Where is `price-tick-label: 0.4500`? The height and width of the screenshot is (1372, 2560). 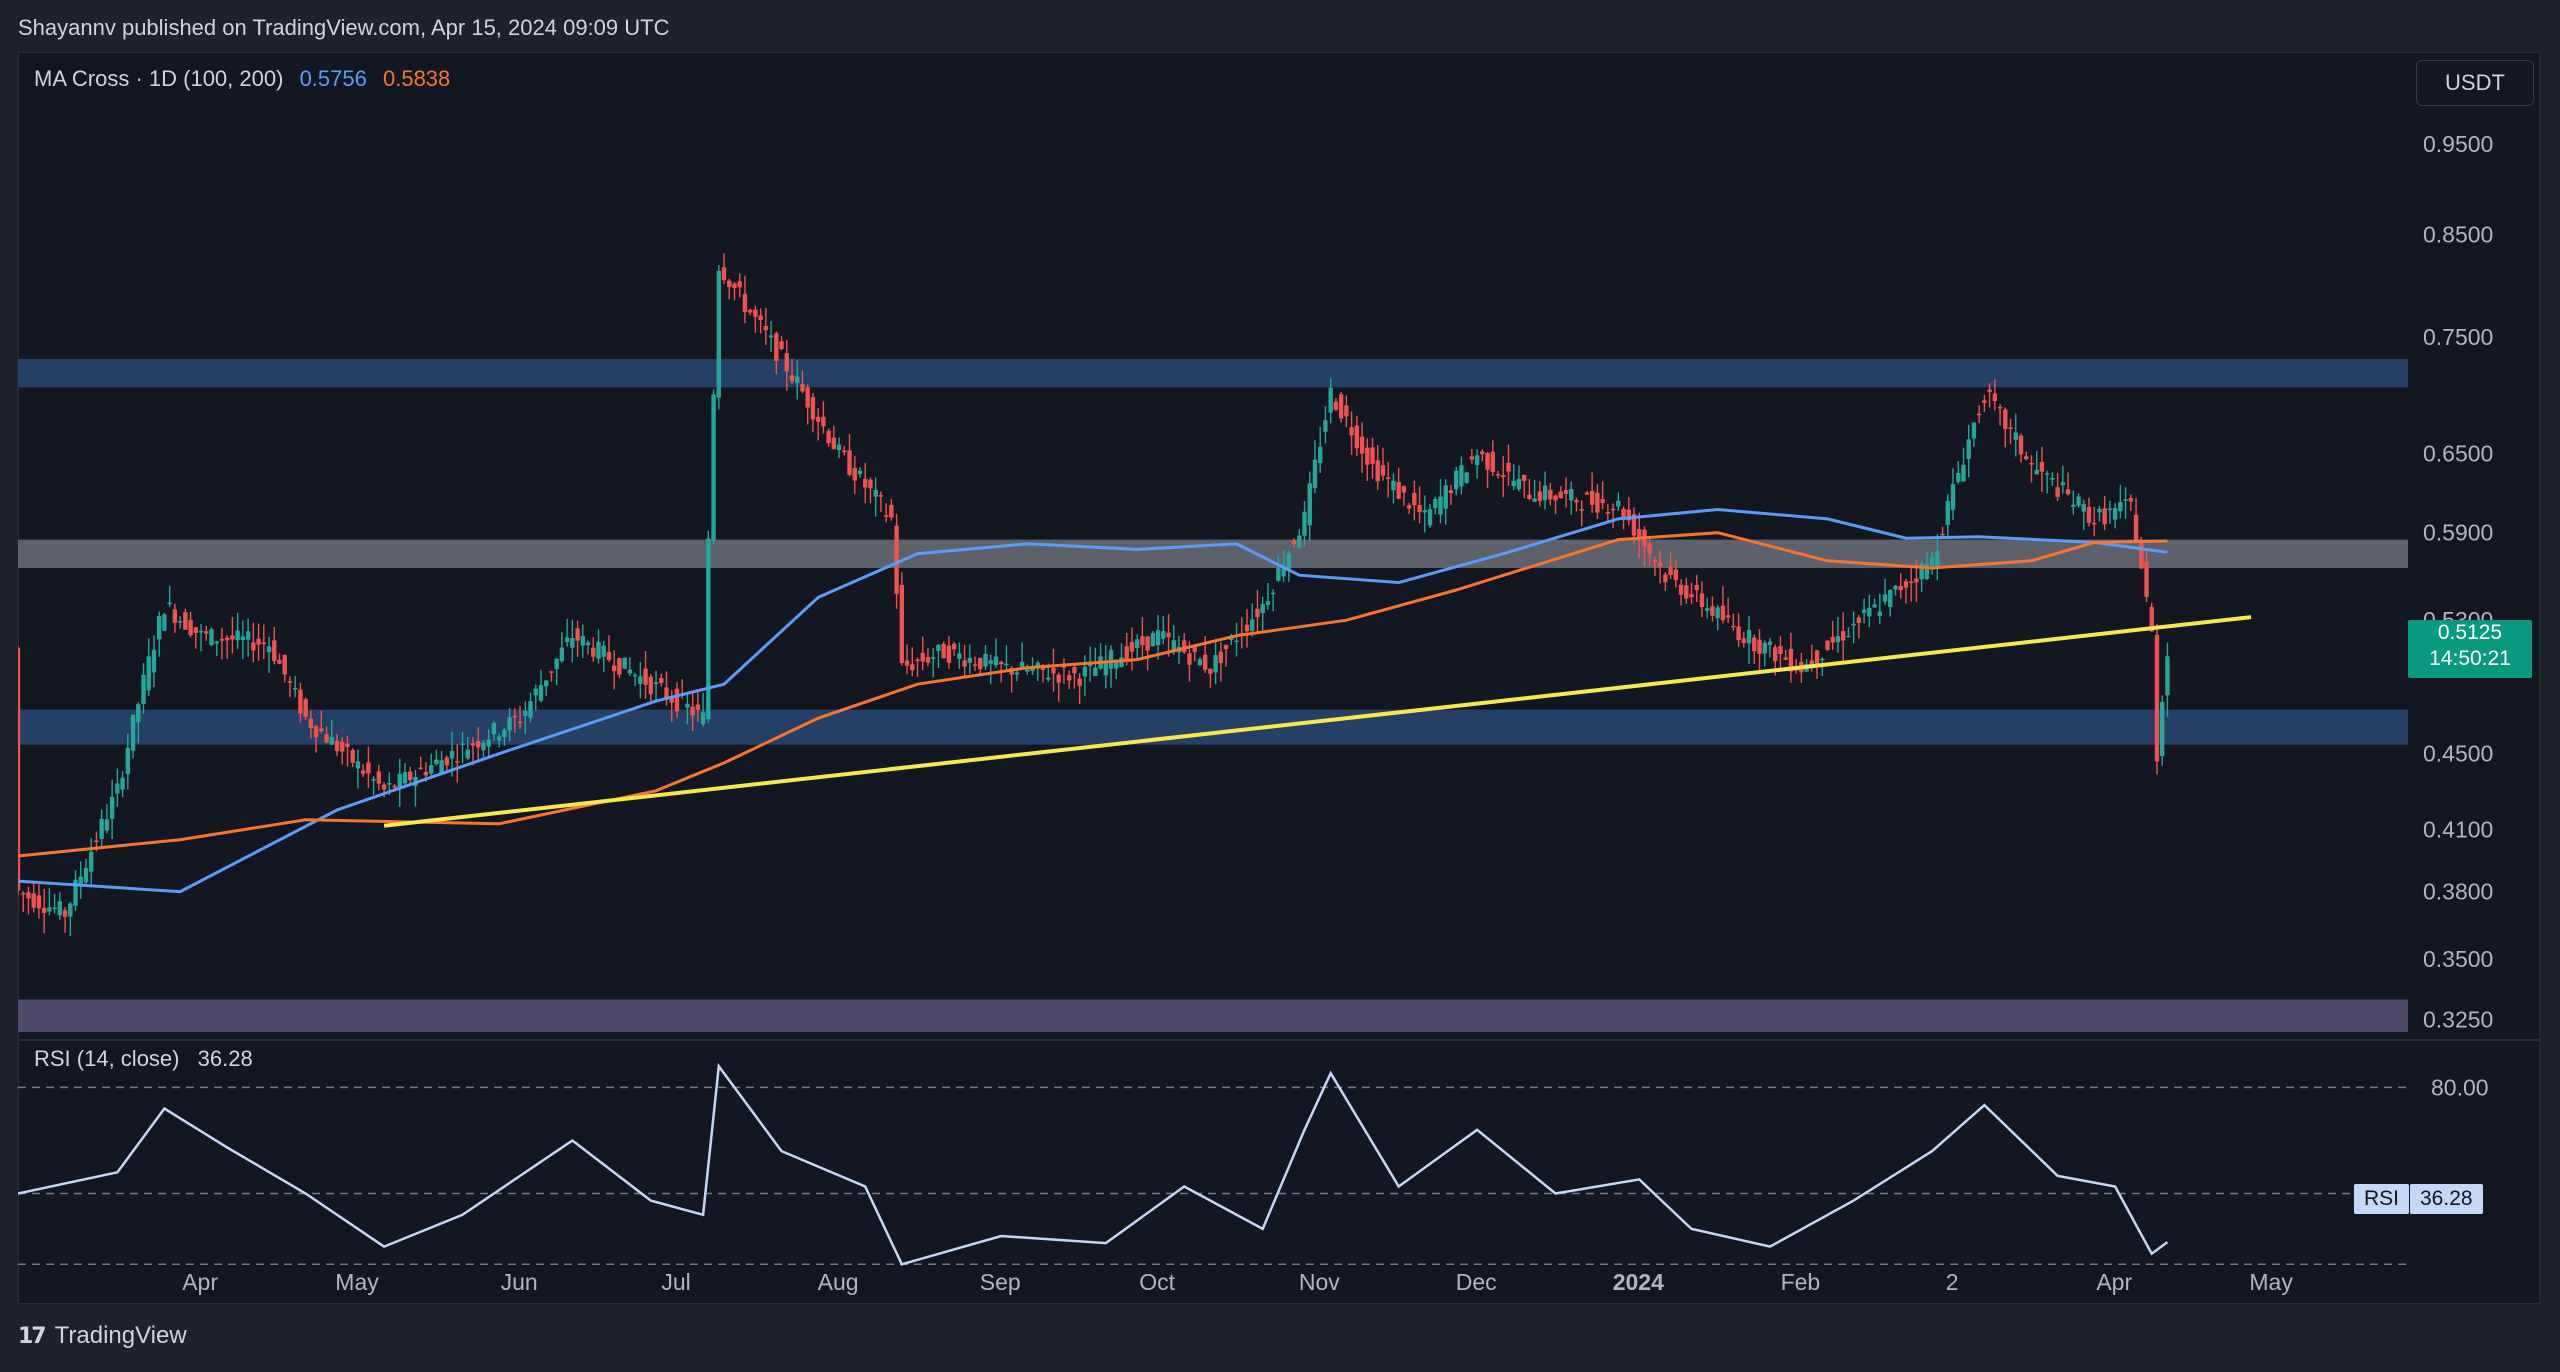 price-tick-label: 0.4500 is located at coordinates (2458, 754).